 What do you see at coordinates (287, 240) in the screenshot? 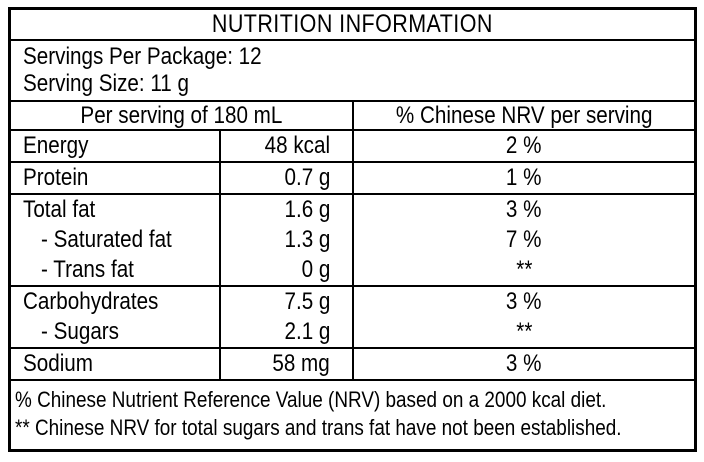
I see `nutrient-amount: 1.3 g` at bounding box center [287, 240].